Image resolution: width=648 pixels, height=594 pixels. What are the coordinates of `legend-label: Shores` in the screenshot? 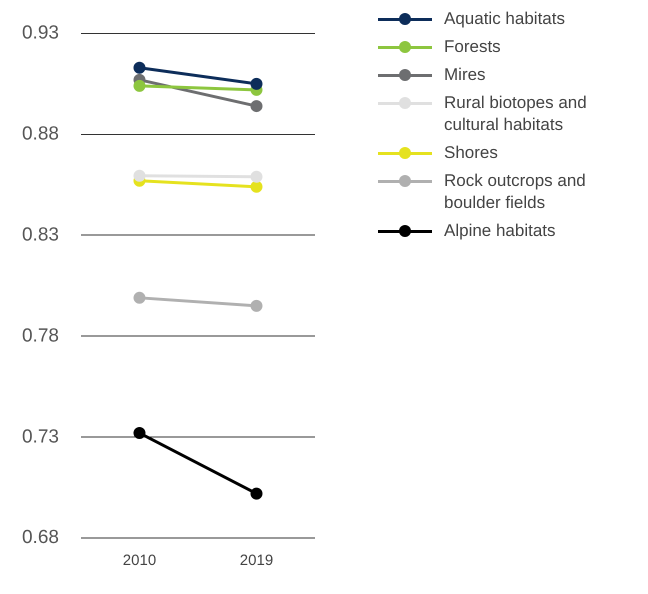 It's located at (471, 153).